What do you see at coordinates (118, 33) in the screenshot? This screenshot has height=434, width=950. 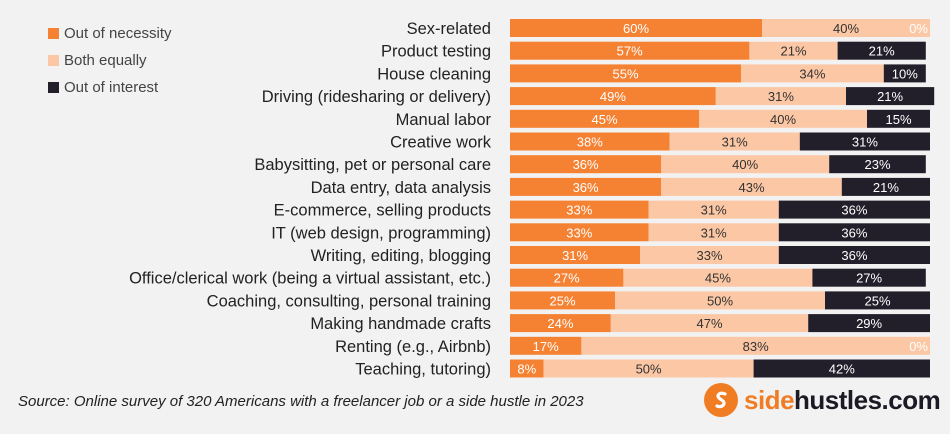 I see `legend-label-necessity: Out of necessity` at bounding box center [118, 33].